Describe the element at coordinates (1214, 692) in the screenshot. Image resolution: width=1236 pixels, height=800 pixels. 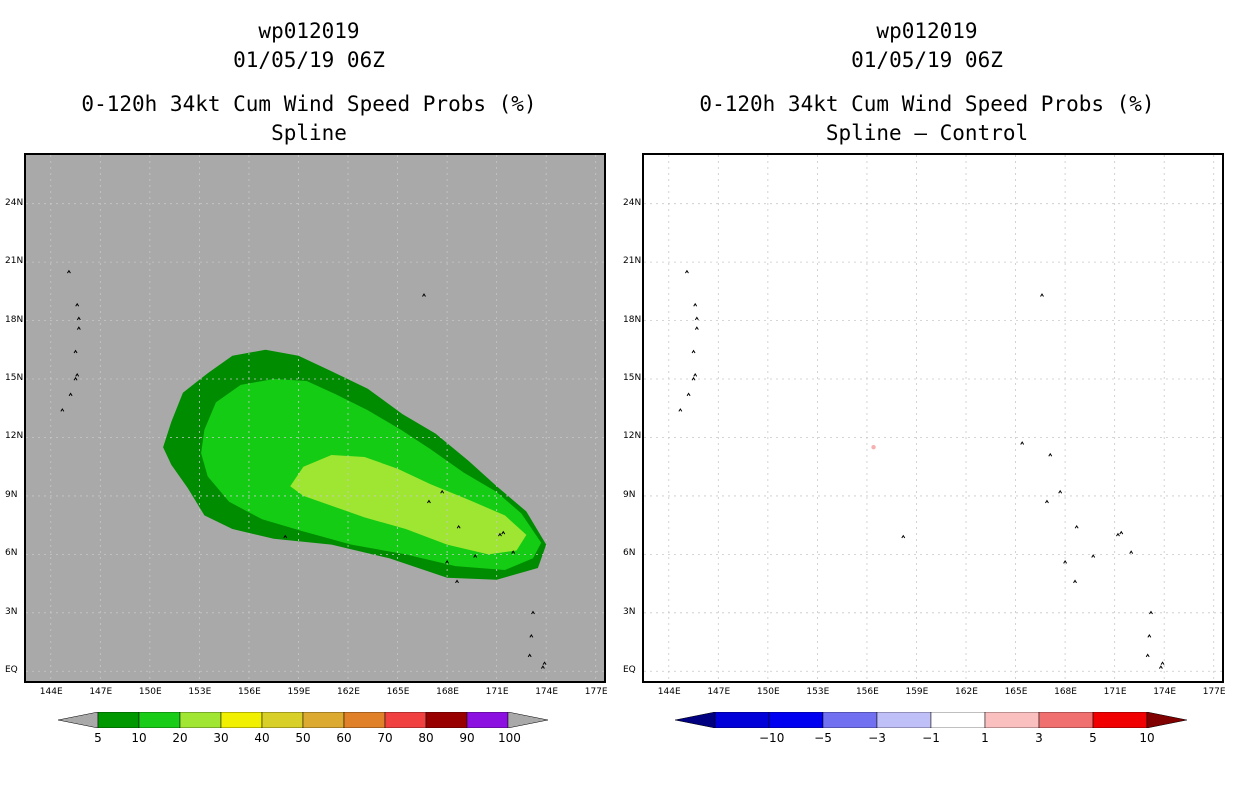
I see `x-tick-label: 177E` at that location.